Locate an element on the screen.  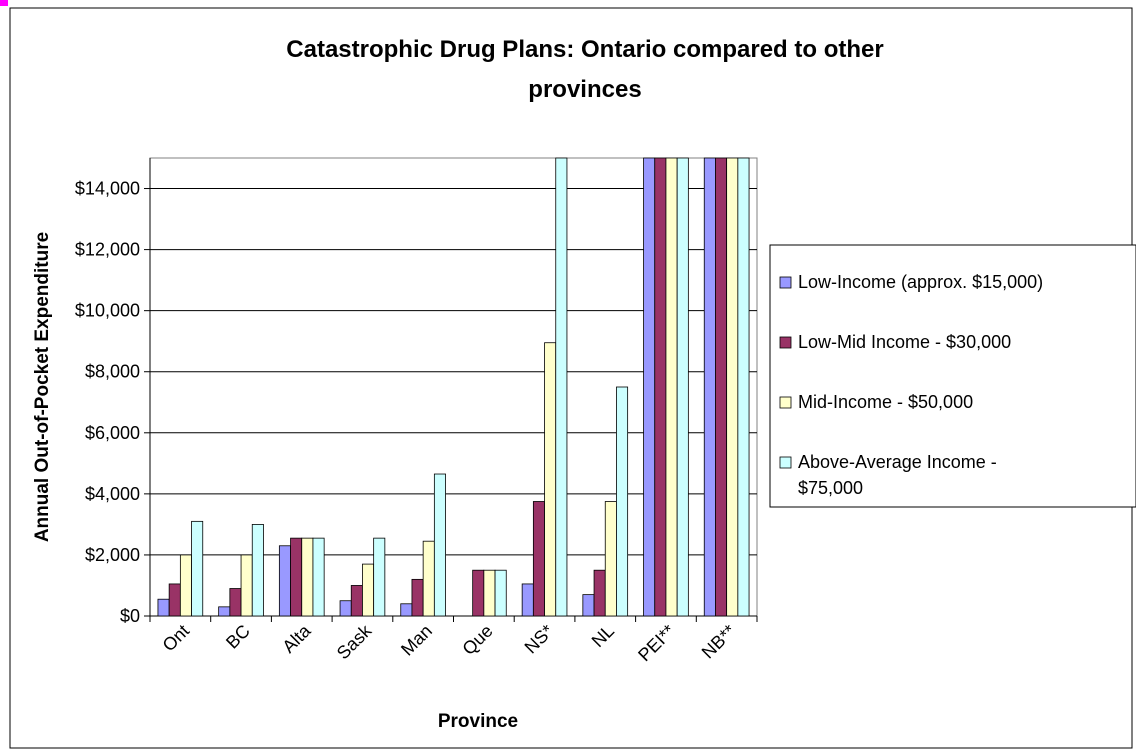
y-tick-label: $10,000 is located at coordinates (107, 311).